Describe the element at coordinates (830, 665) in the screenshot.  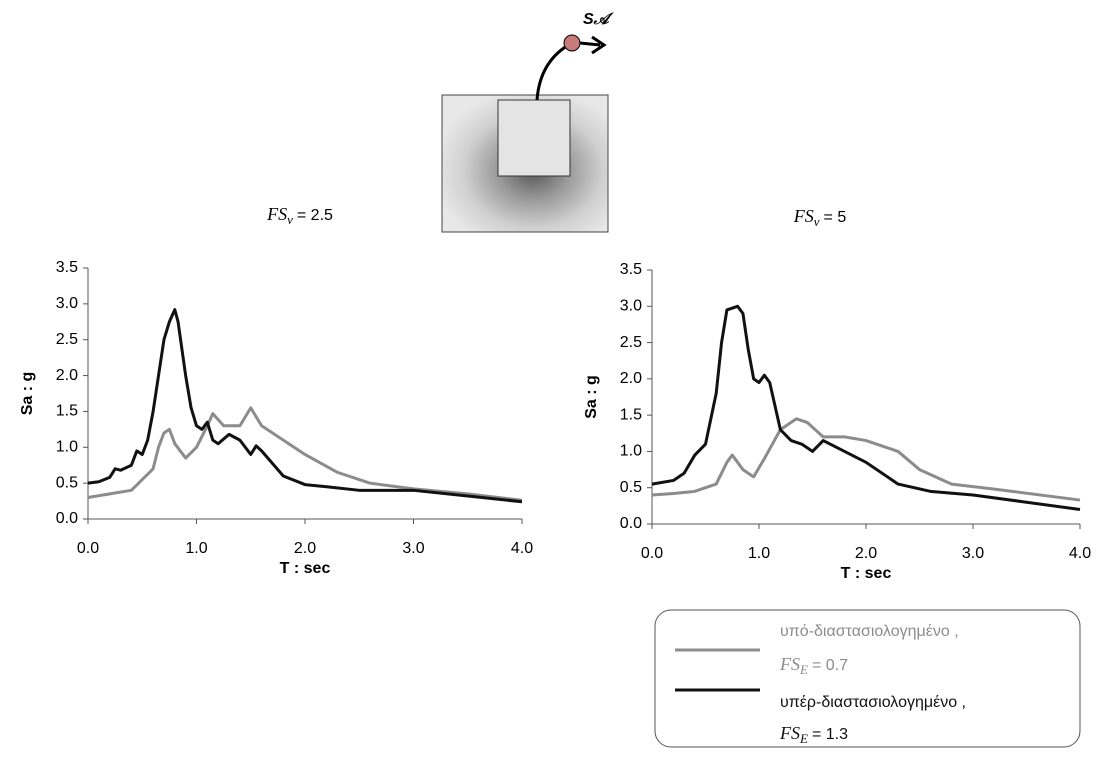
I see `label-rest: = 0.7` at that location.